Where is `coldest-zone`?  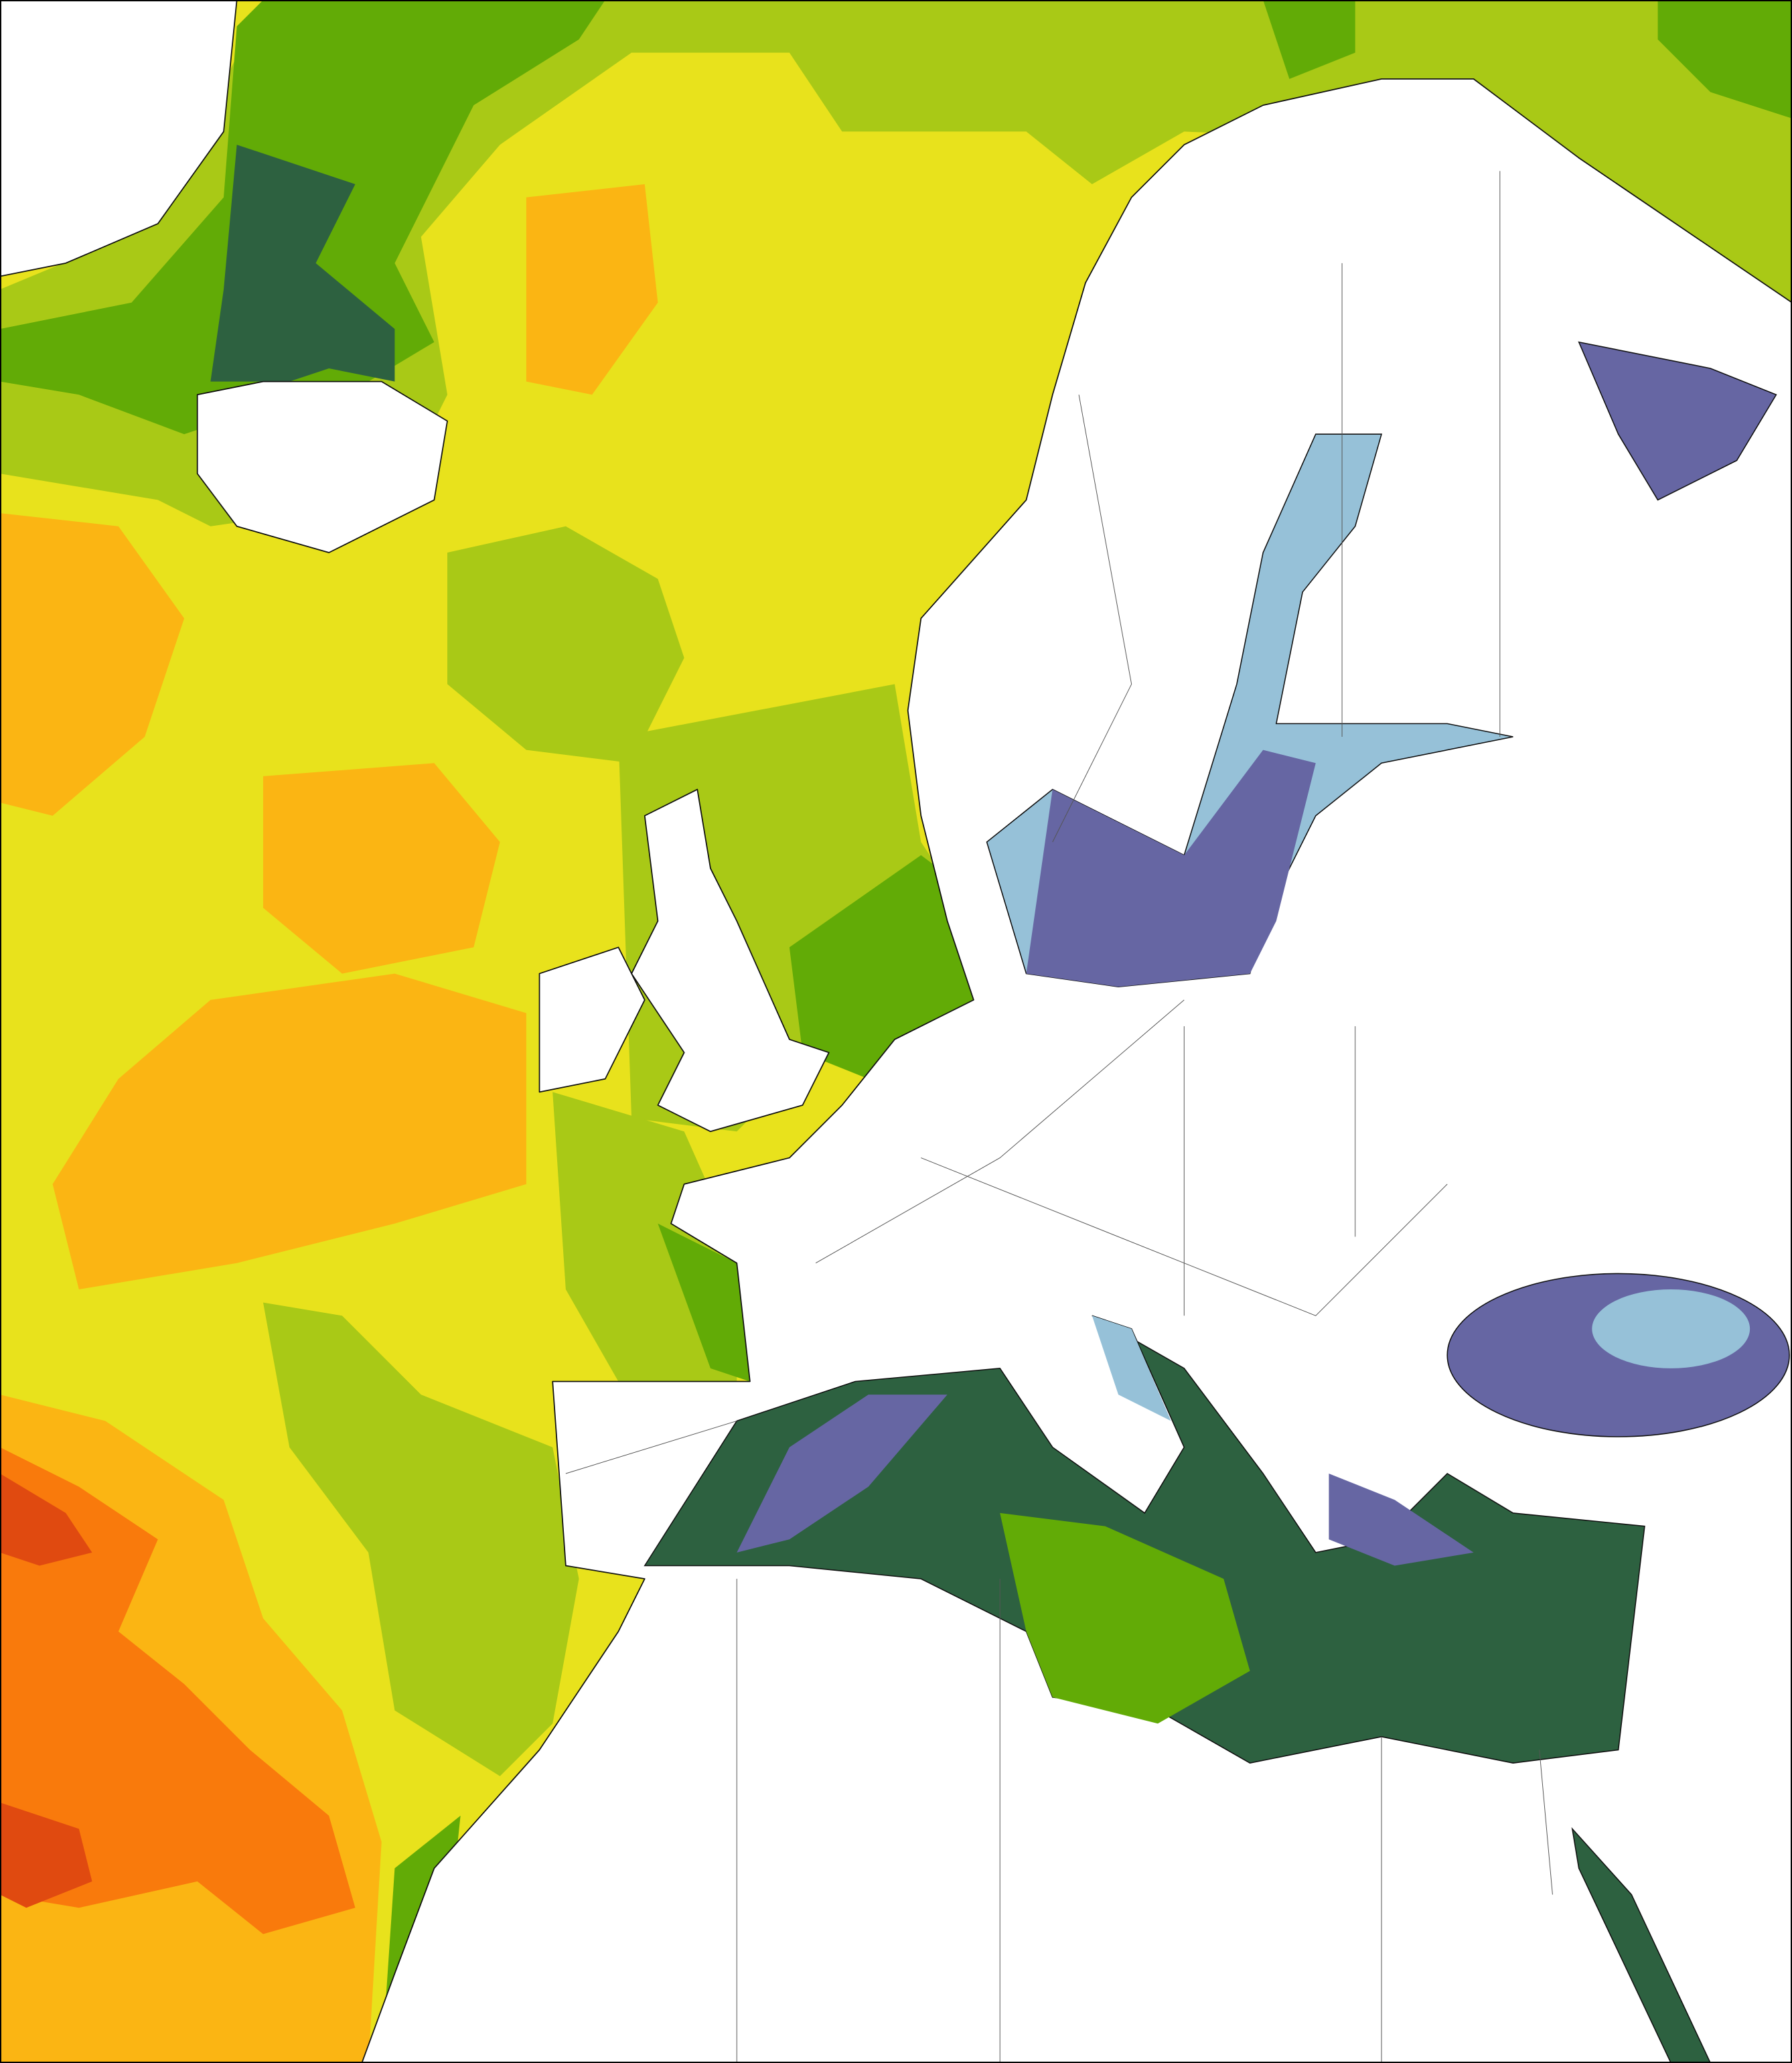 coldest-zone is located at coordinates (302, 263).